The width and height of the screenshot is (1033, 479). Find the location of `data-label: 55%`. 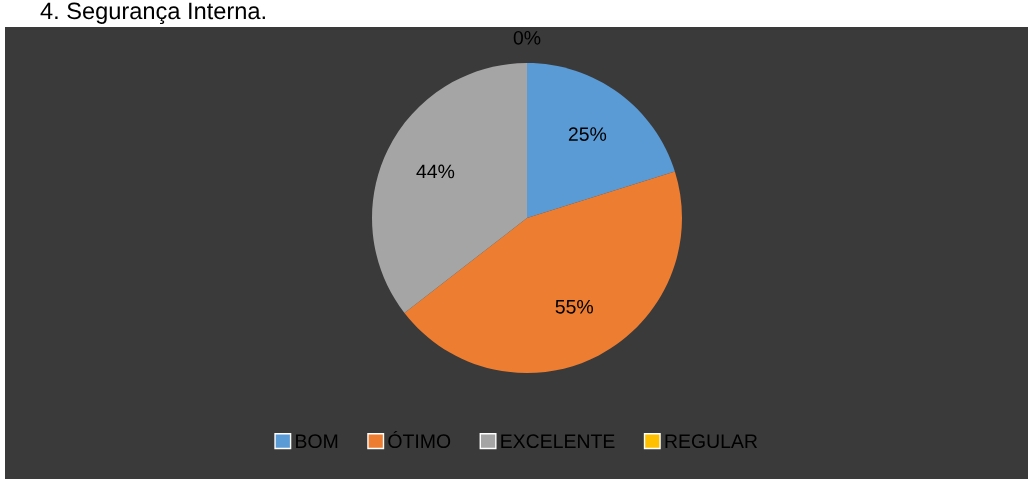

data-label: 55% is located at coordinates (574, 306).